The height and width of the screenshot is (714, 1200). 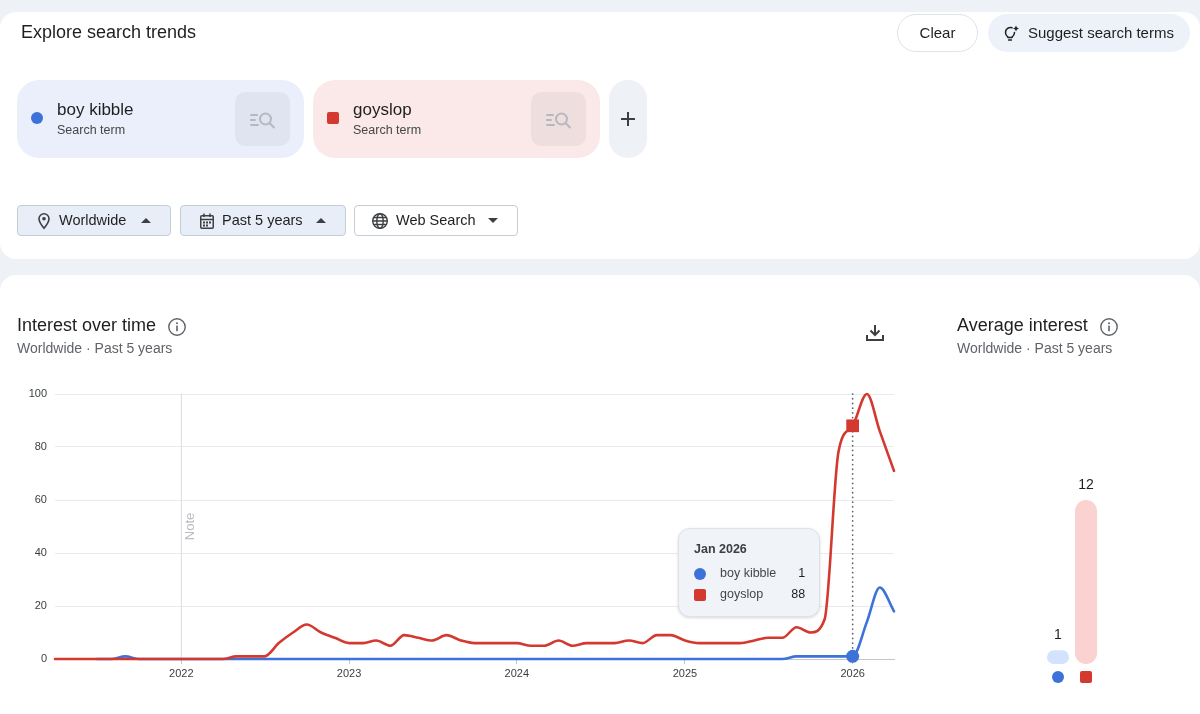 I want to click on legend-label: goyslop, so click(x=742, y=594).